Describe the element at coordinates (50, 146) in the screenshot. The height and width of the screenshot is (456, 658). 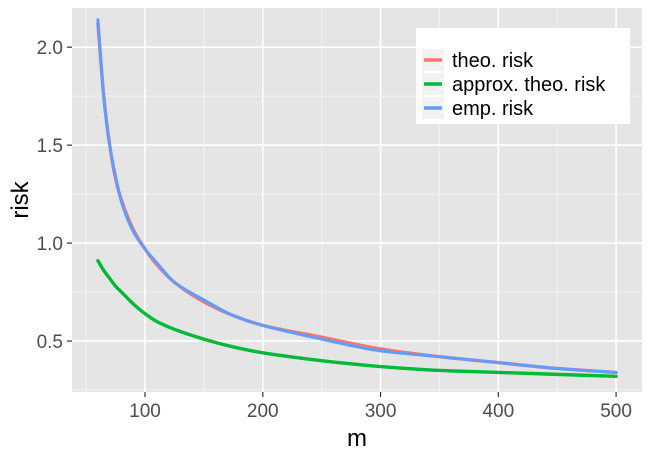
I see `y-tick-label: 1.5` at that location.